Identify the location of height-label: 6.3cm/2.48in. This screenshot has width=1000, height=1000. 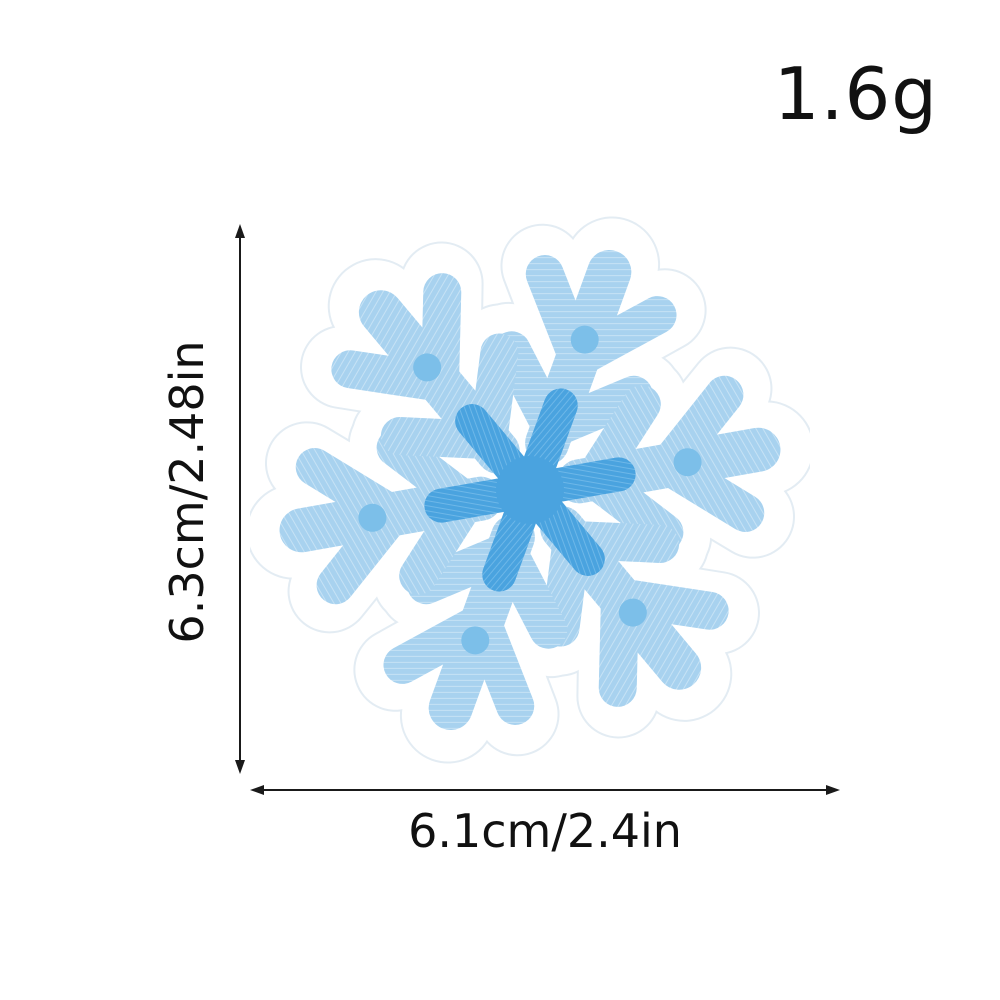
(187, 492).